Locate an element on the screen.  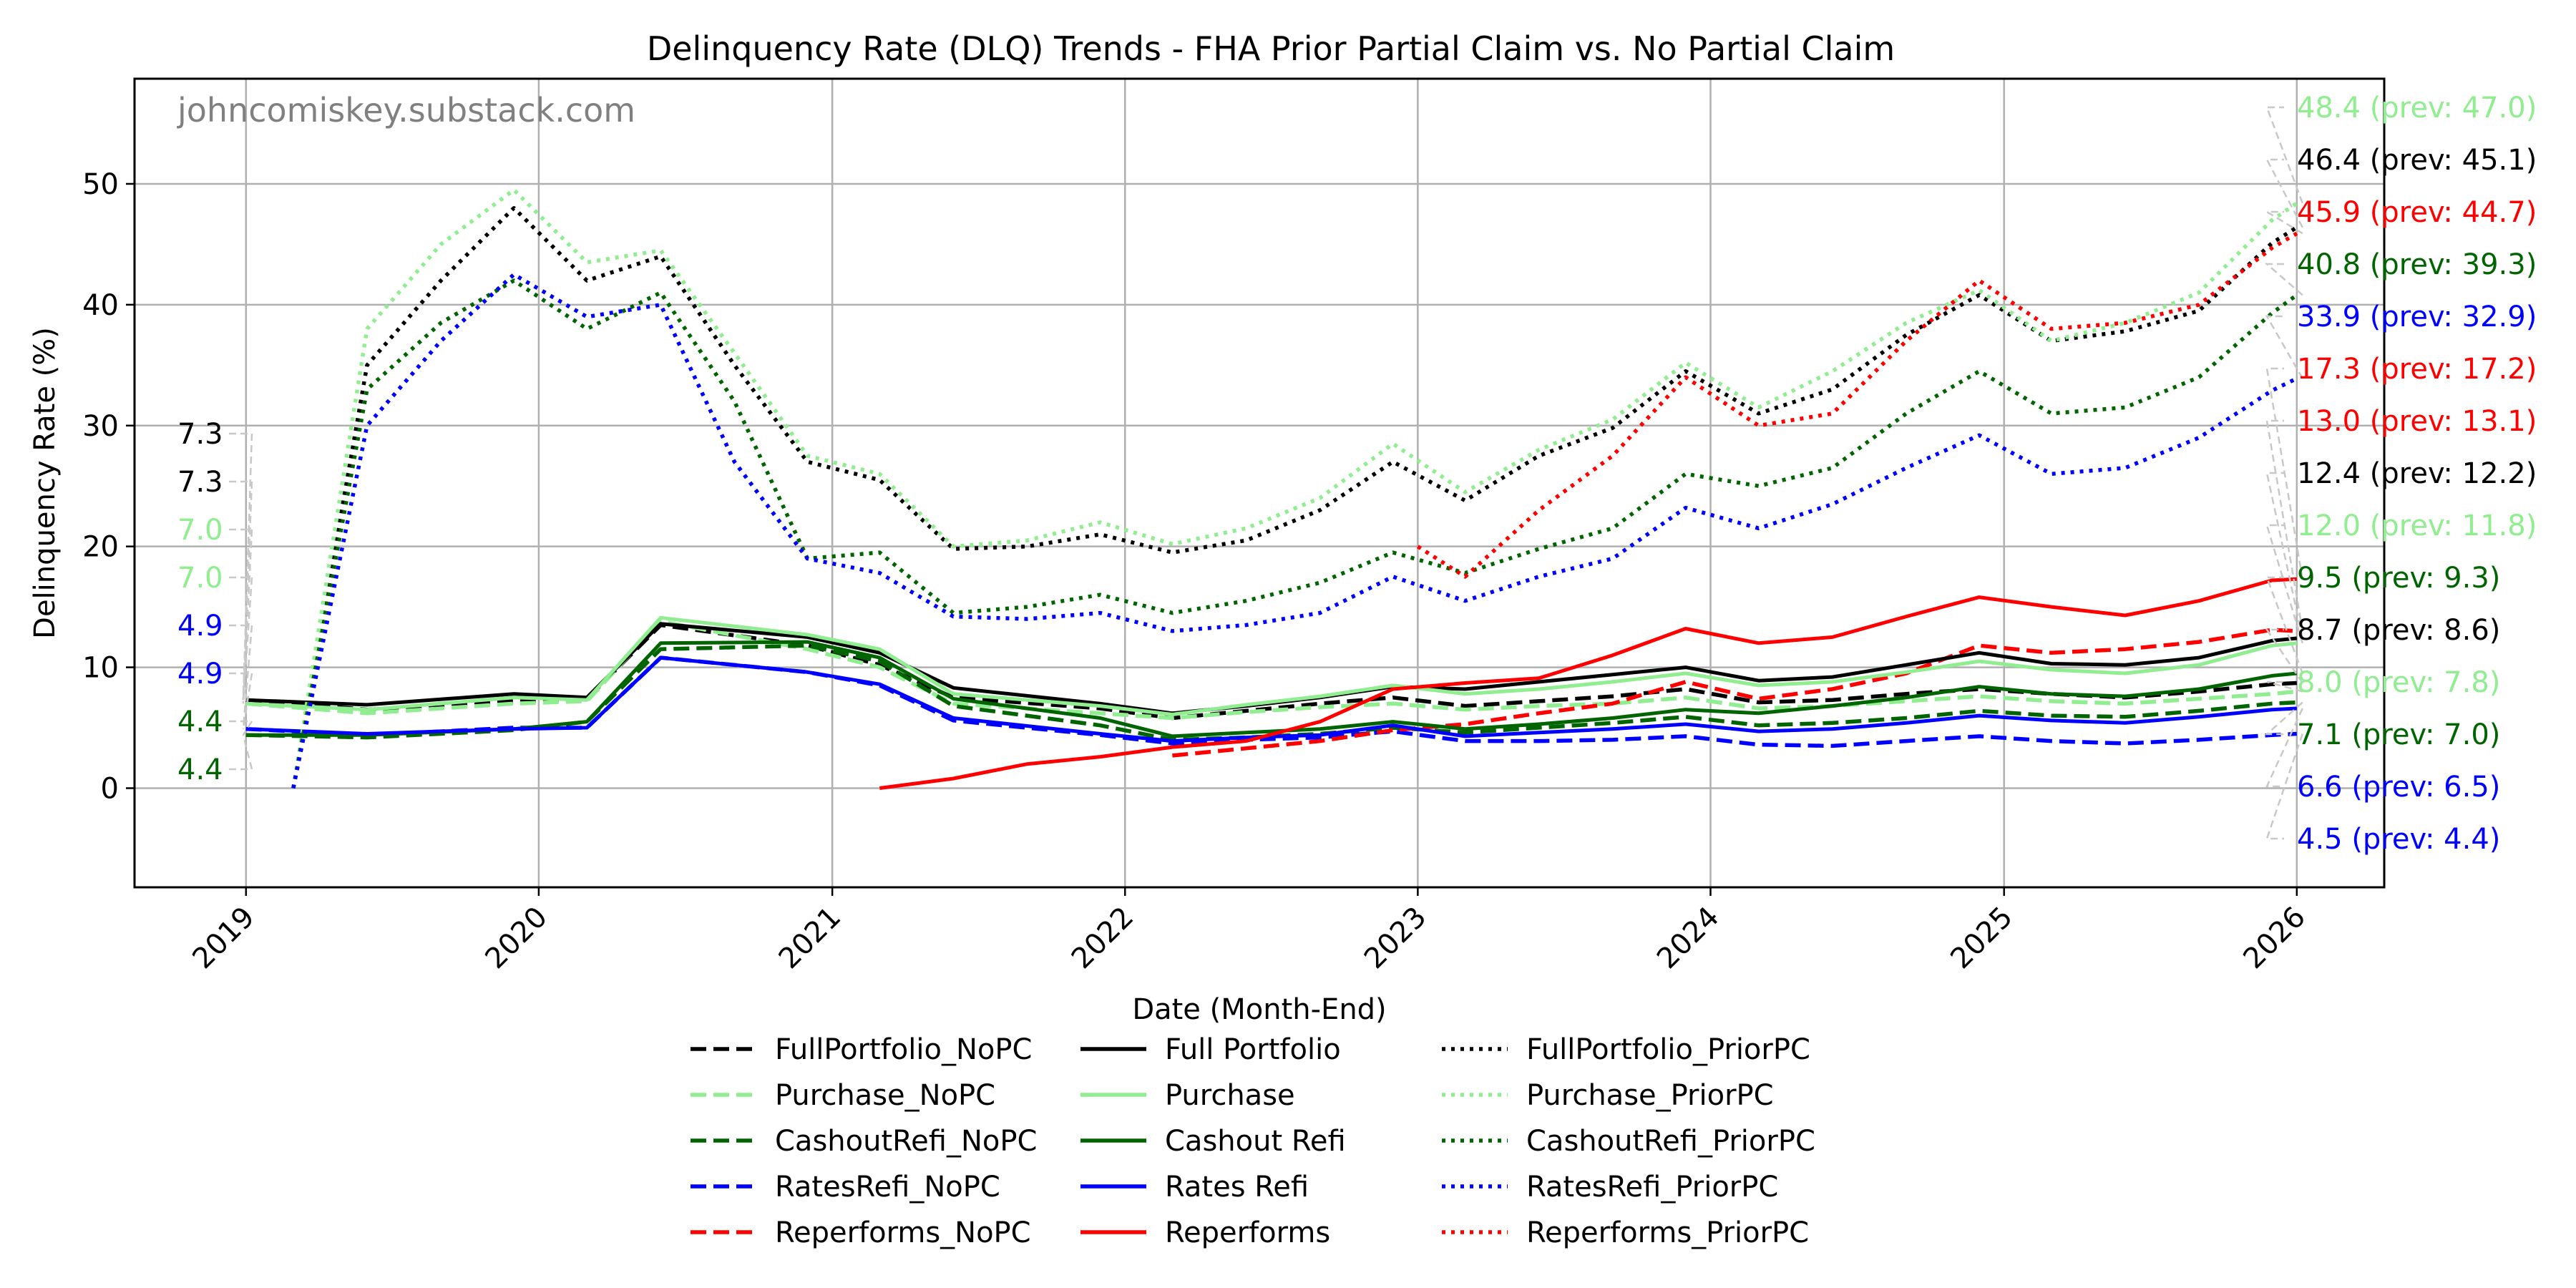
y-tick-label: 20 is located at coordinates (100, 547).